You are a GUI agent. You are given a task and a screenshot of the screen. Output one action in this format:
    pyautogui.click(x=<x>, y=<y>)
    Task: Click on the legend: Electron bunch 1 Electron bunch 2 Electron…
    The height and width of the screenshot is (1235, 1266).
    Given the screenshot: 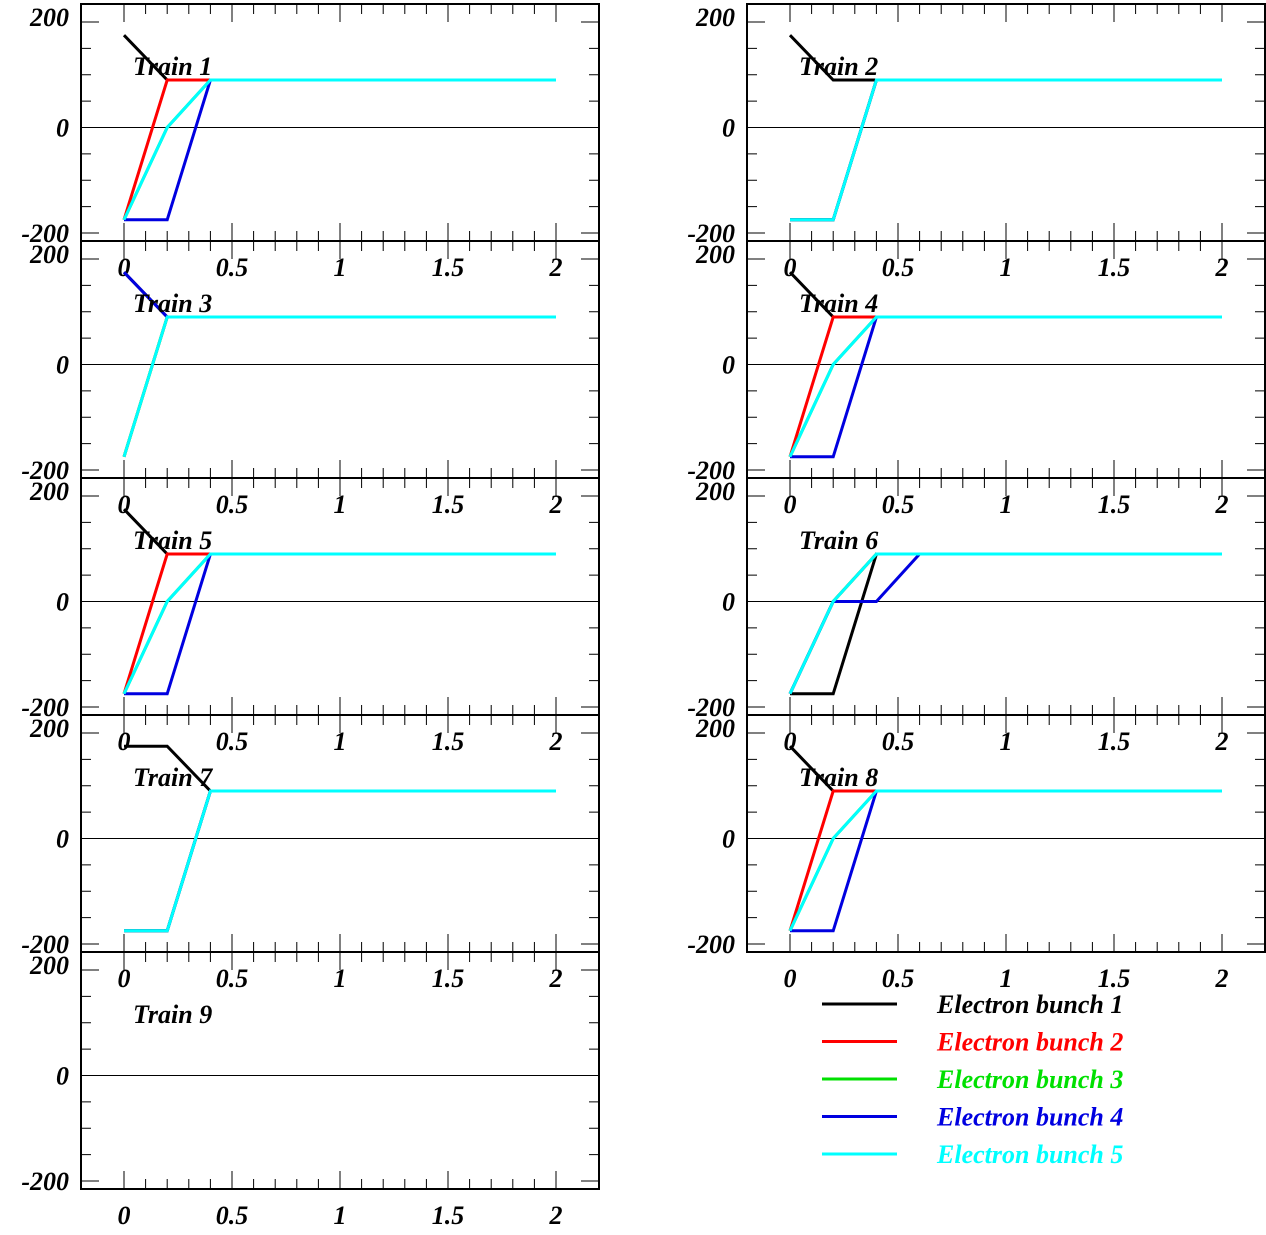 What is the action you would take?
    pyautogui.click(x=972, y=1079)
    